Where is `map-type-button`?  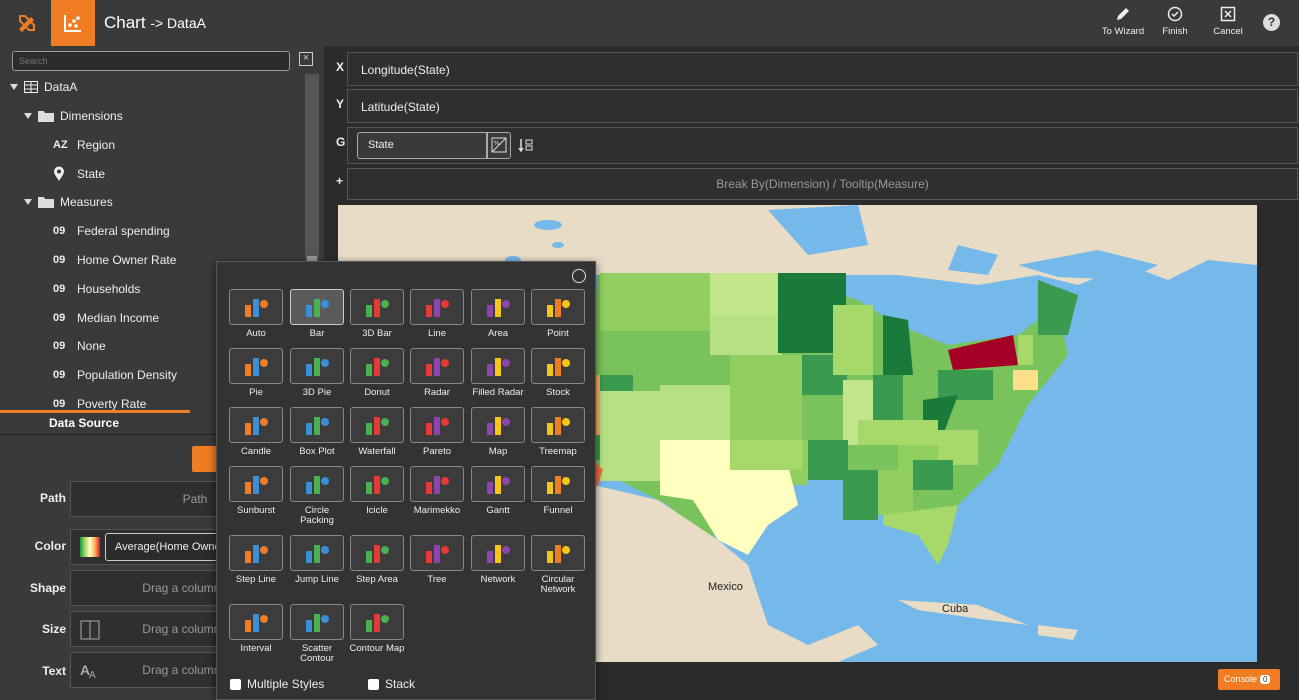 map-type-button is located at coordinates (206, 459).